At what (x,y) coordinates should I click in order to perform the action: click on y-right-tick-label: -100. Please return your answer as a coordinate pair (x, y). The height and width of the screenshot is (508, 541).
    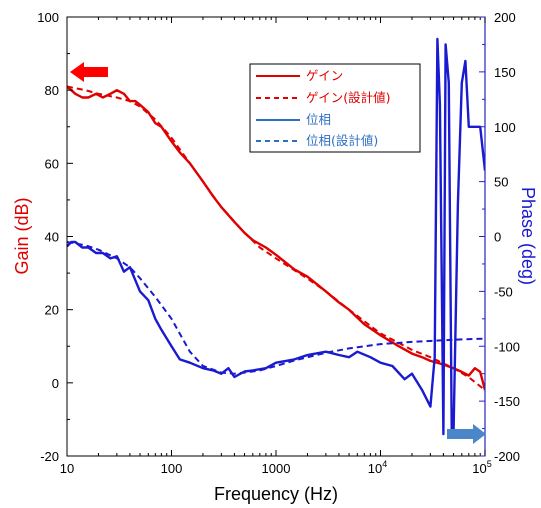
    Looking at the image, I should click on (507, 346).